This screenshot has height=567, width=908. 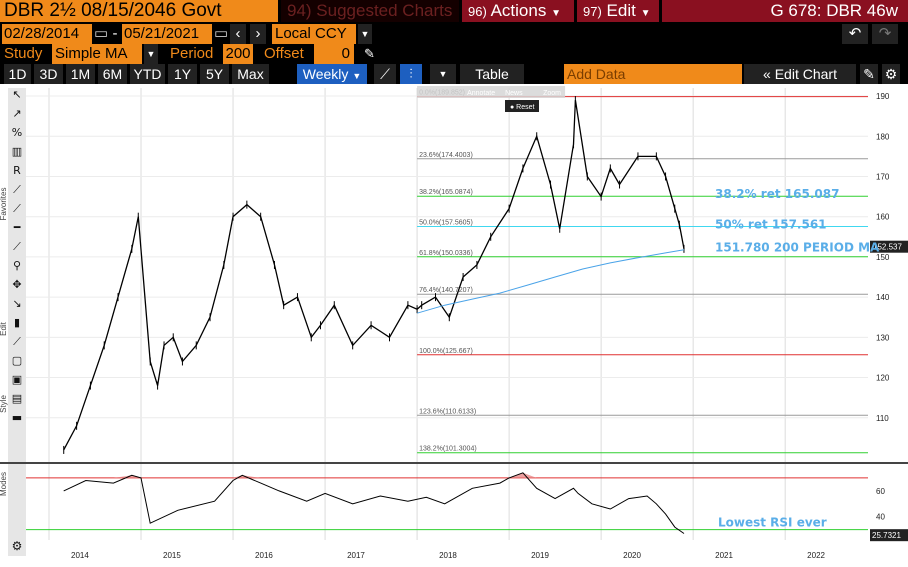 What do you see at coordinates (446, 222) in the screenshot?
I see `fib-label: 50.0%(157.5605)` at bounding box center [446, 222].